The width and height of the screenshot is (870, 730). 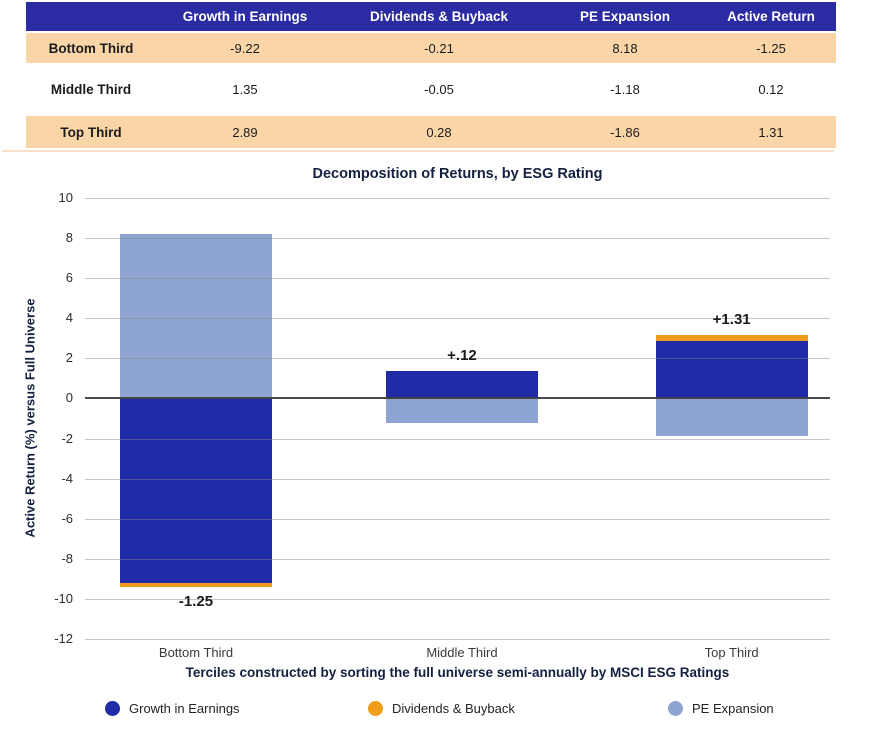 I want to click on column-header-active-return: Active Return, so click(x=771, y=16).